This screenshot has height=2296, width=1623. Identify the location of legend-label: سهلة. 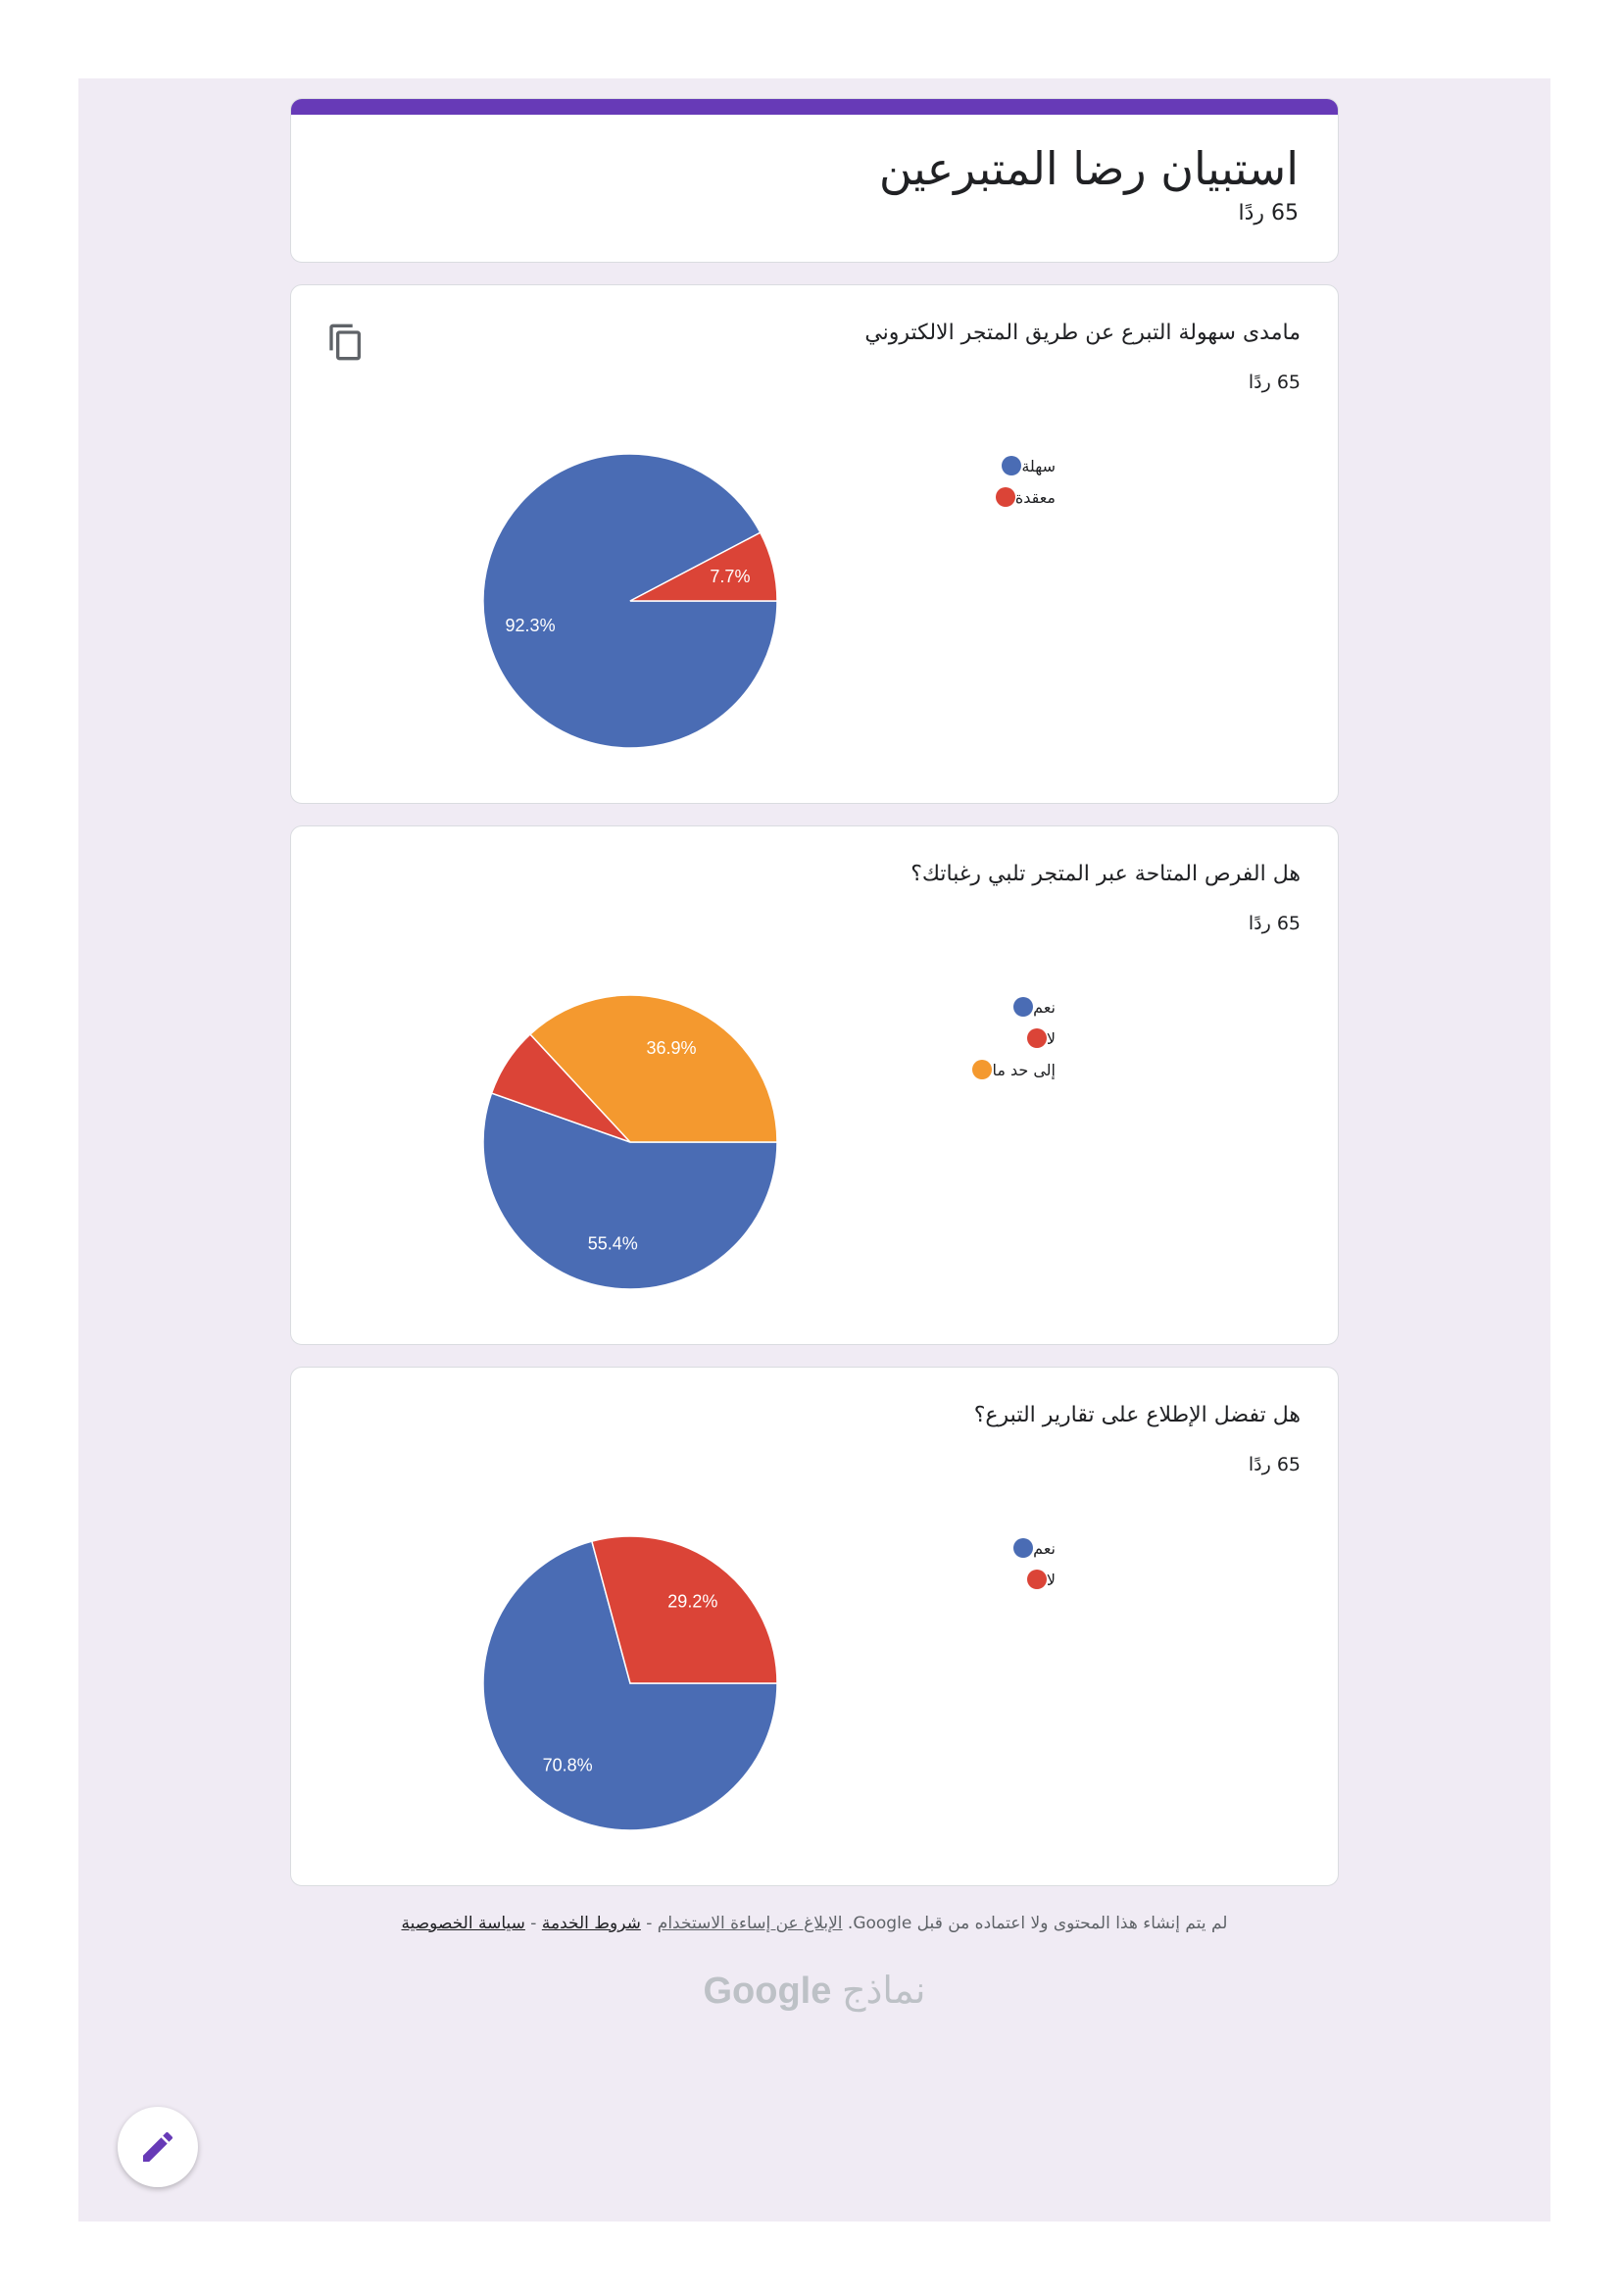
(1039, 465).